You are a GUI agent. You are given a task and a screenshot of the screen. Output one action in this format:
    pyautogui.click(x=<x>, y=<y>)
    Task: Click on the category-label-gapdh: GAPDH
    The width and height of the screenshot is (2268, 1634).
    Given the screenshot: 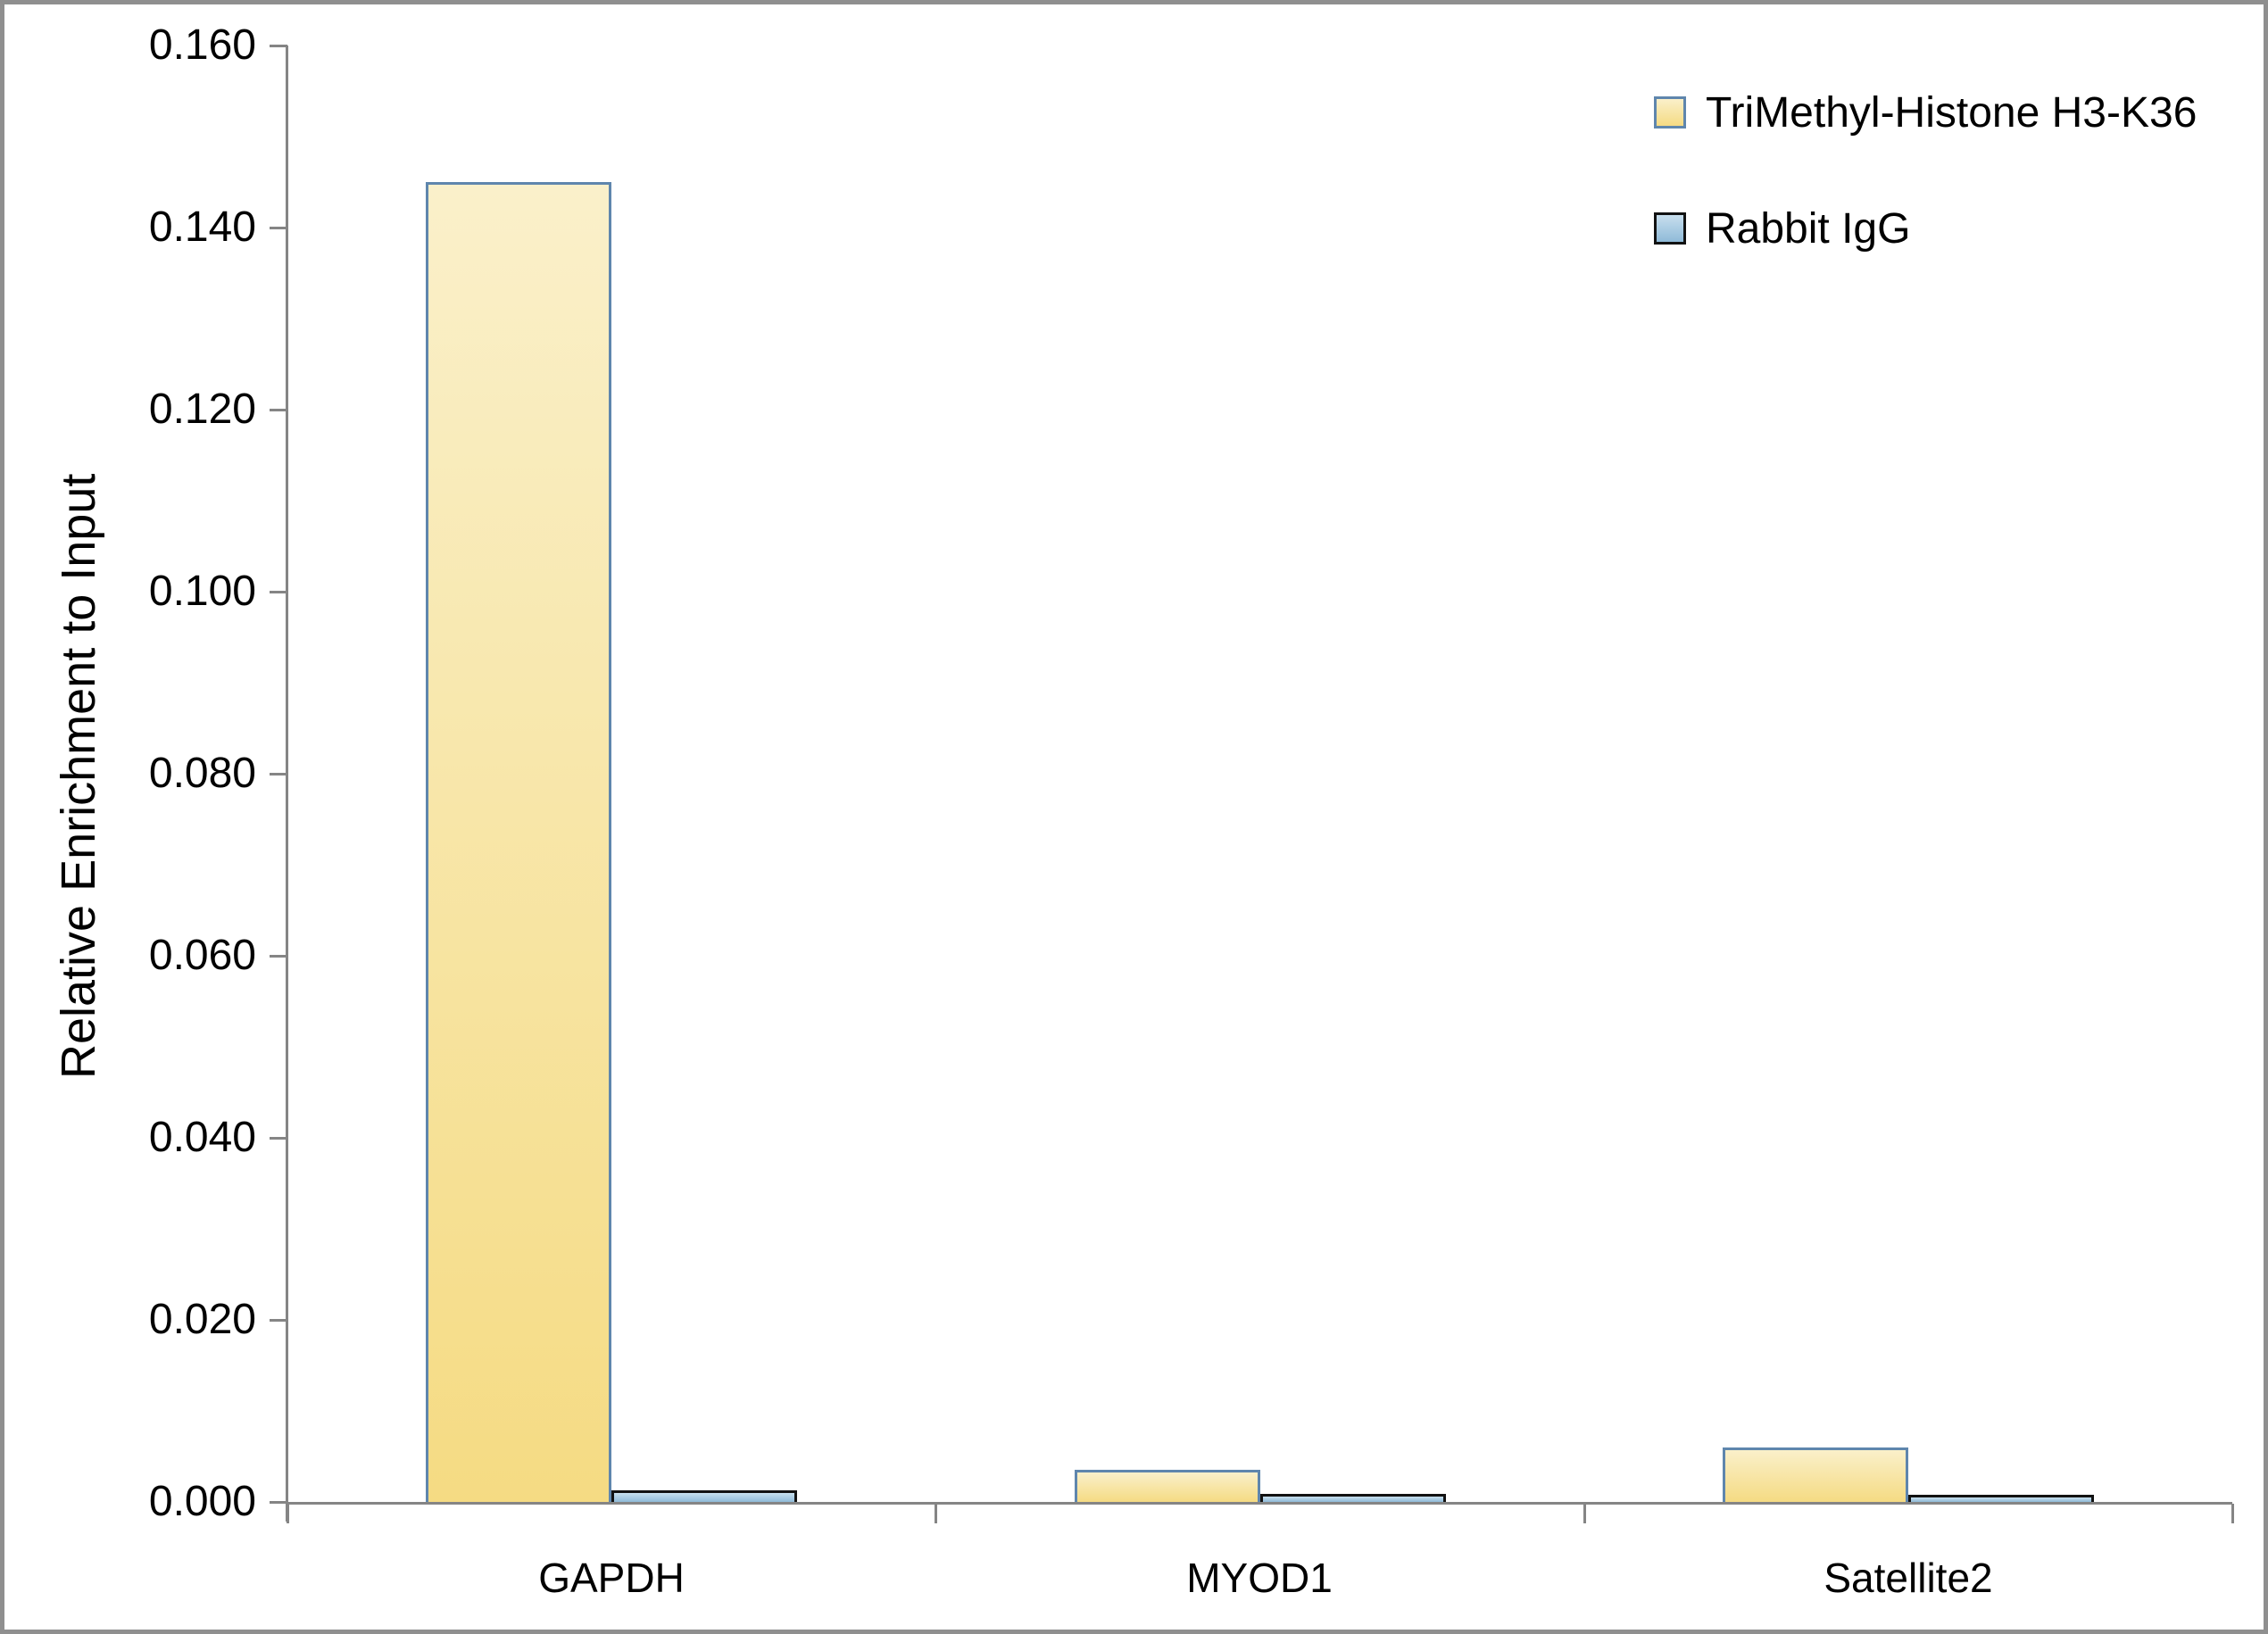 What is the action you would take?
    pyautogui.click(x=611, y=1578)
    